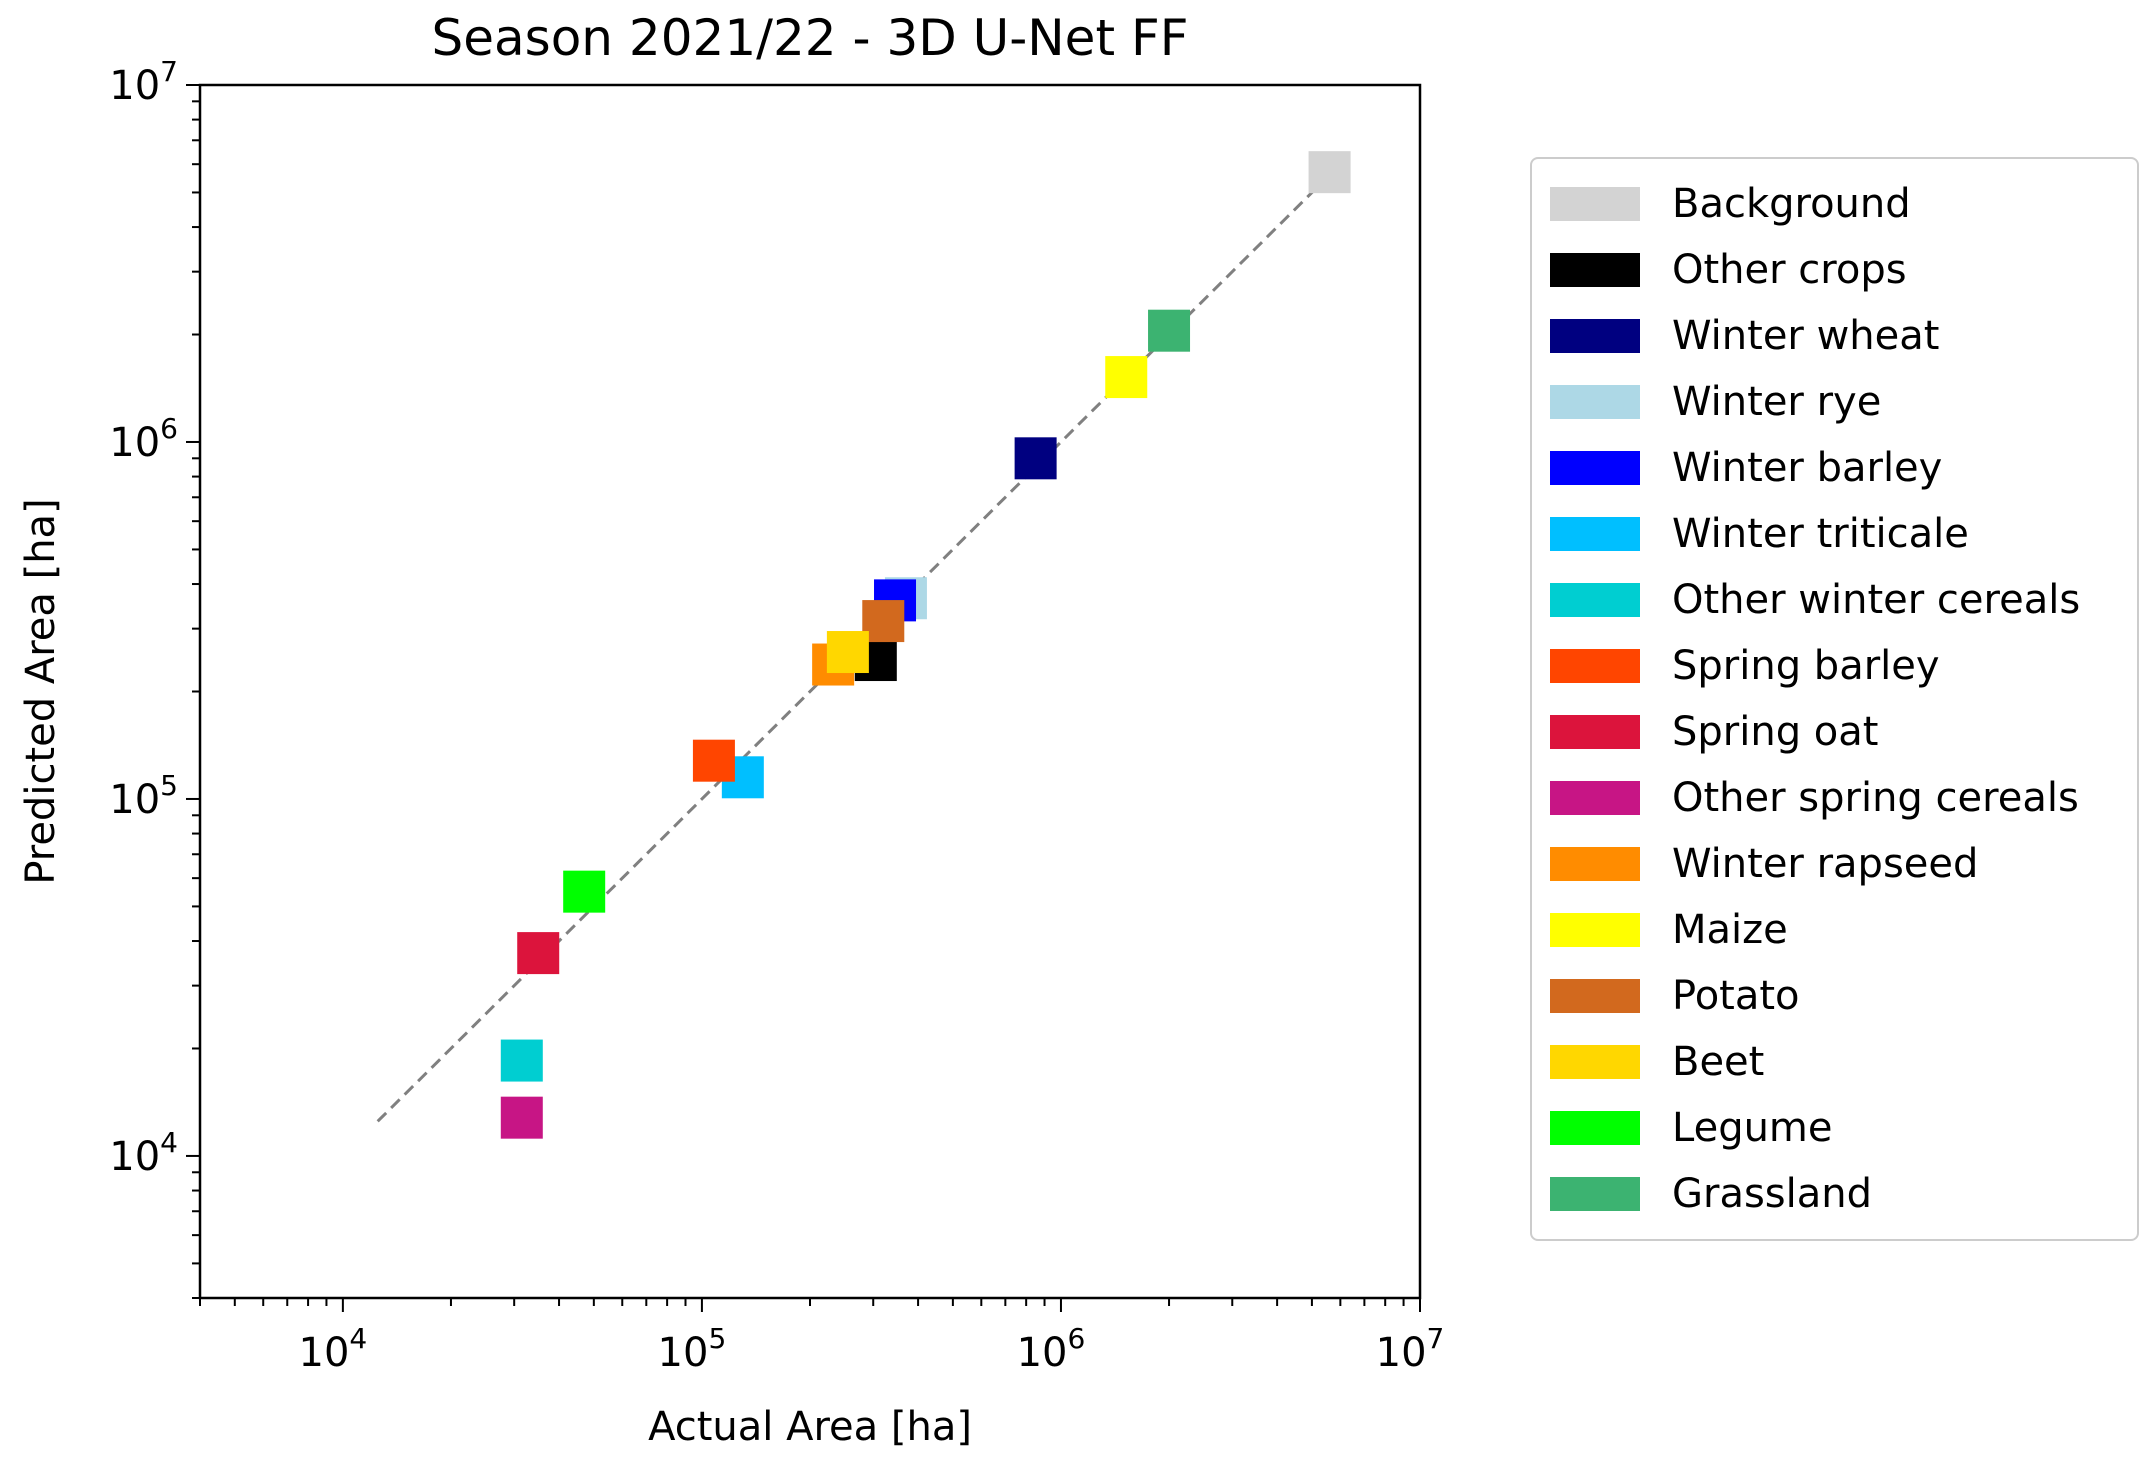 The image size is (2152, 1466). I want to click on y-tick-label: 10⁶, so click(143, 439).